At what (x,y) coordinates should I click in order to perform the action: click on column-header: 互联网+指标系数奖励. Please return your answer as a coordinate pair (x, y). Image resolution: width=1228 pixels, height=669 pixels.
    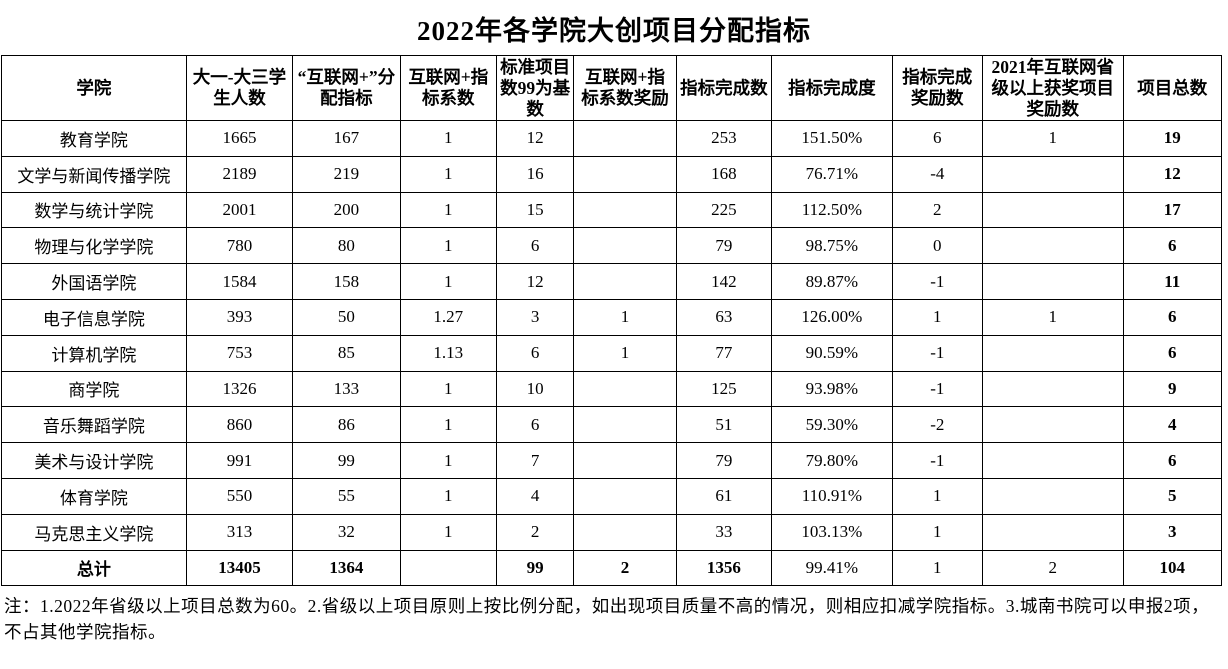
    Looking at the image, I should click on (625, 88).